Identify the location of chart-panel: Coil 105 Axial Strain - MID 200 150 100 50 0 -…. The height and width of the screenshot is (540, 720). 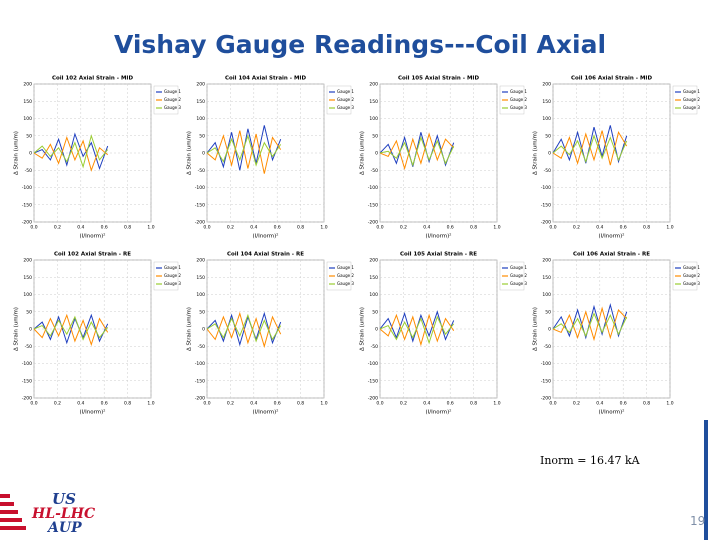
(444, 158).